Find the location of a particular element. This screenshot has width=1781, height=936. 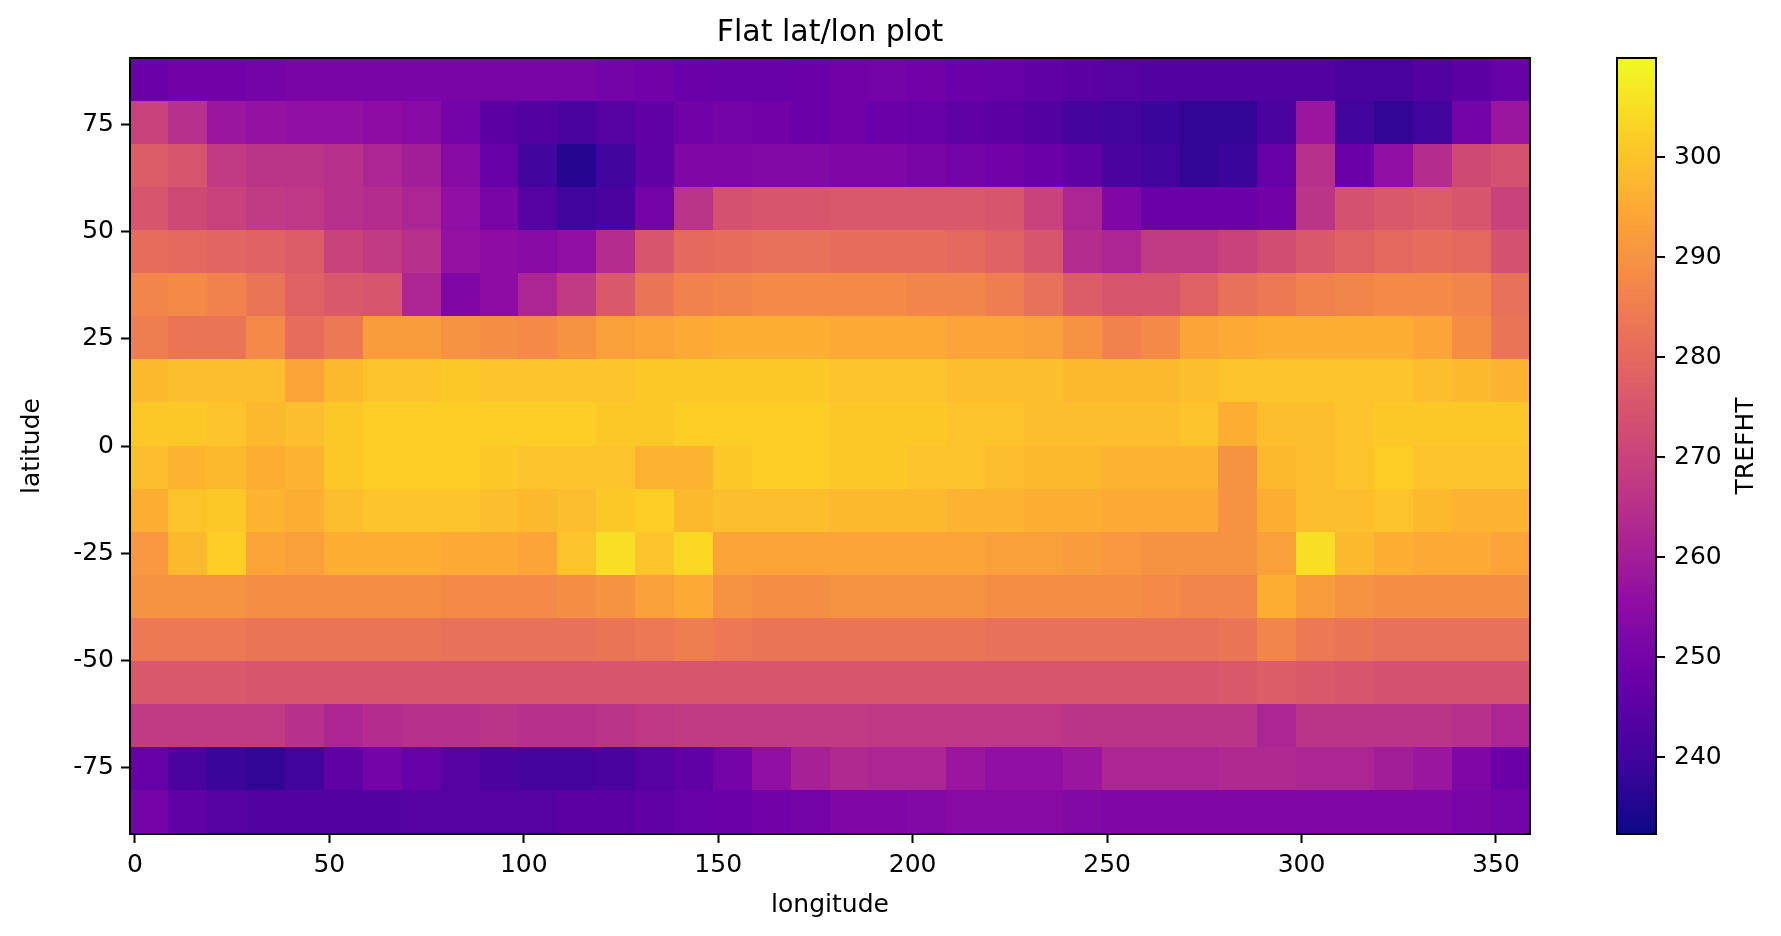

y-tick-label: 50 is located at coordinates (98, 230).